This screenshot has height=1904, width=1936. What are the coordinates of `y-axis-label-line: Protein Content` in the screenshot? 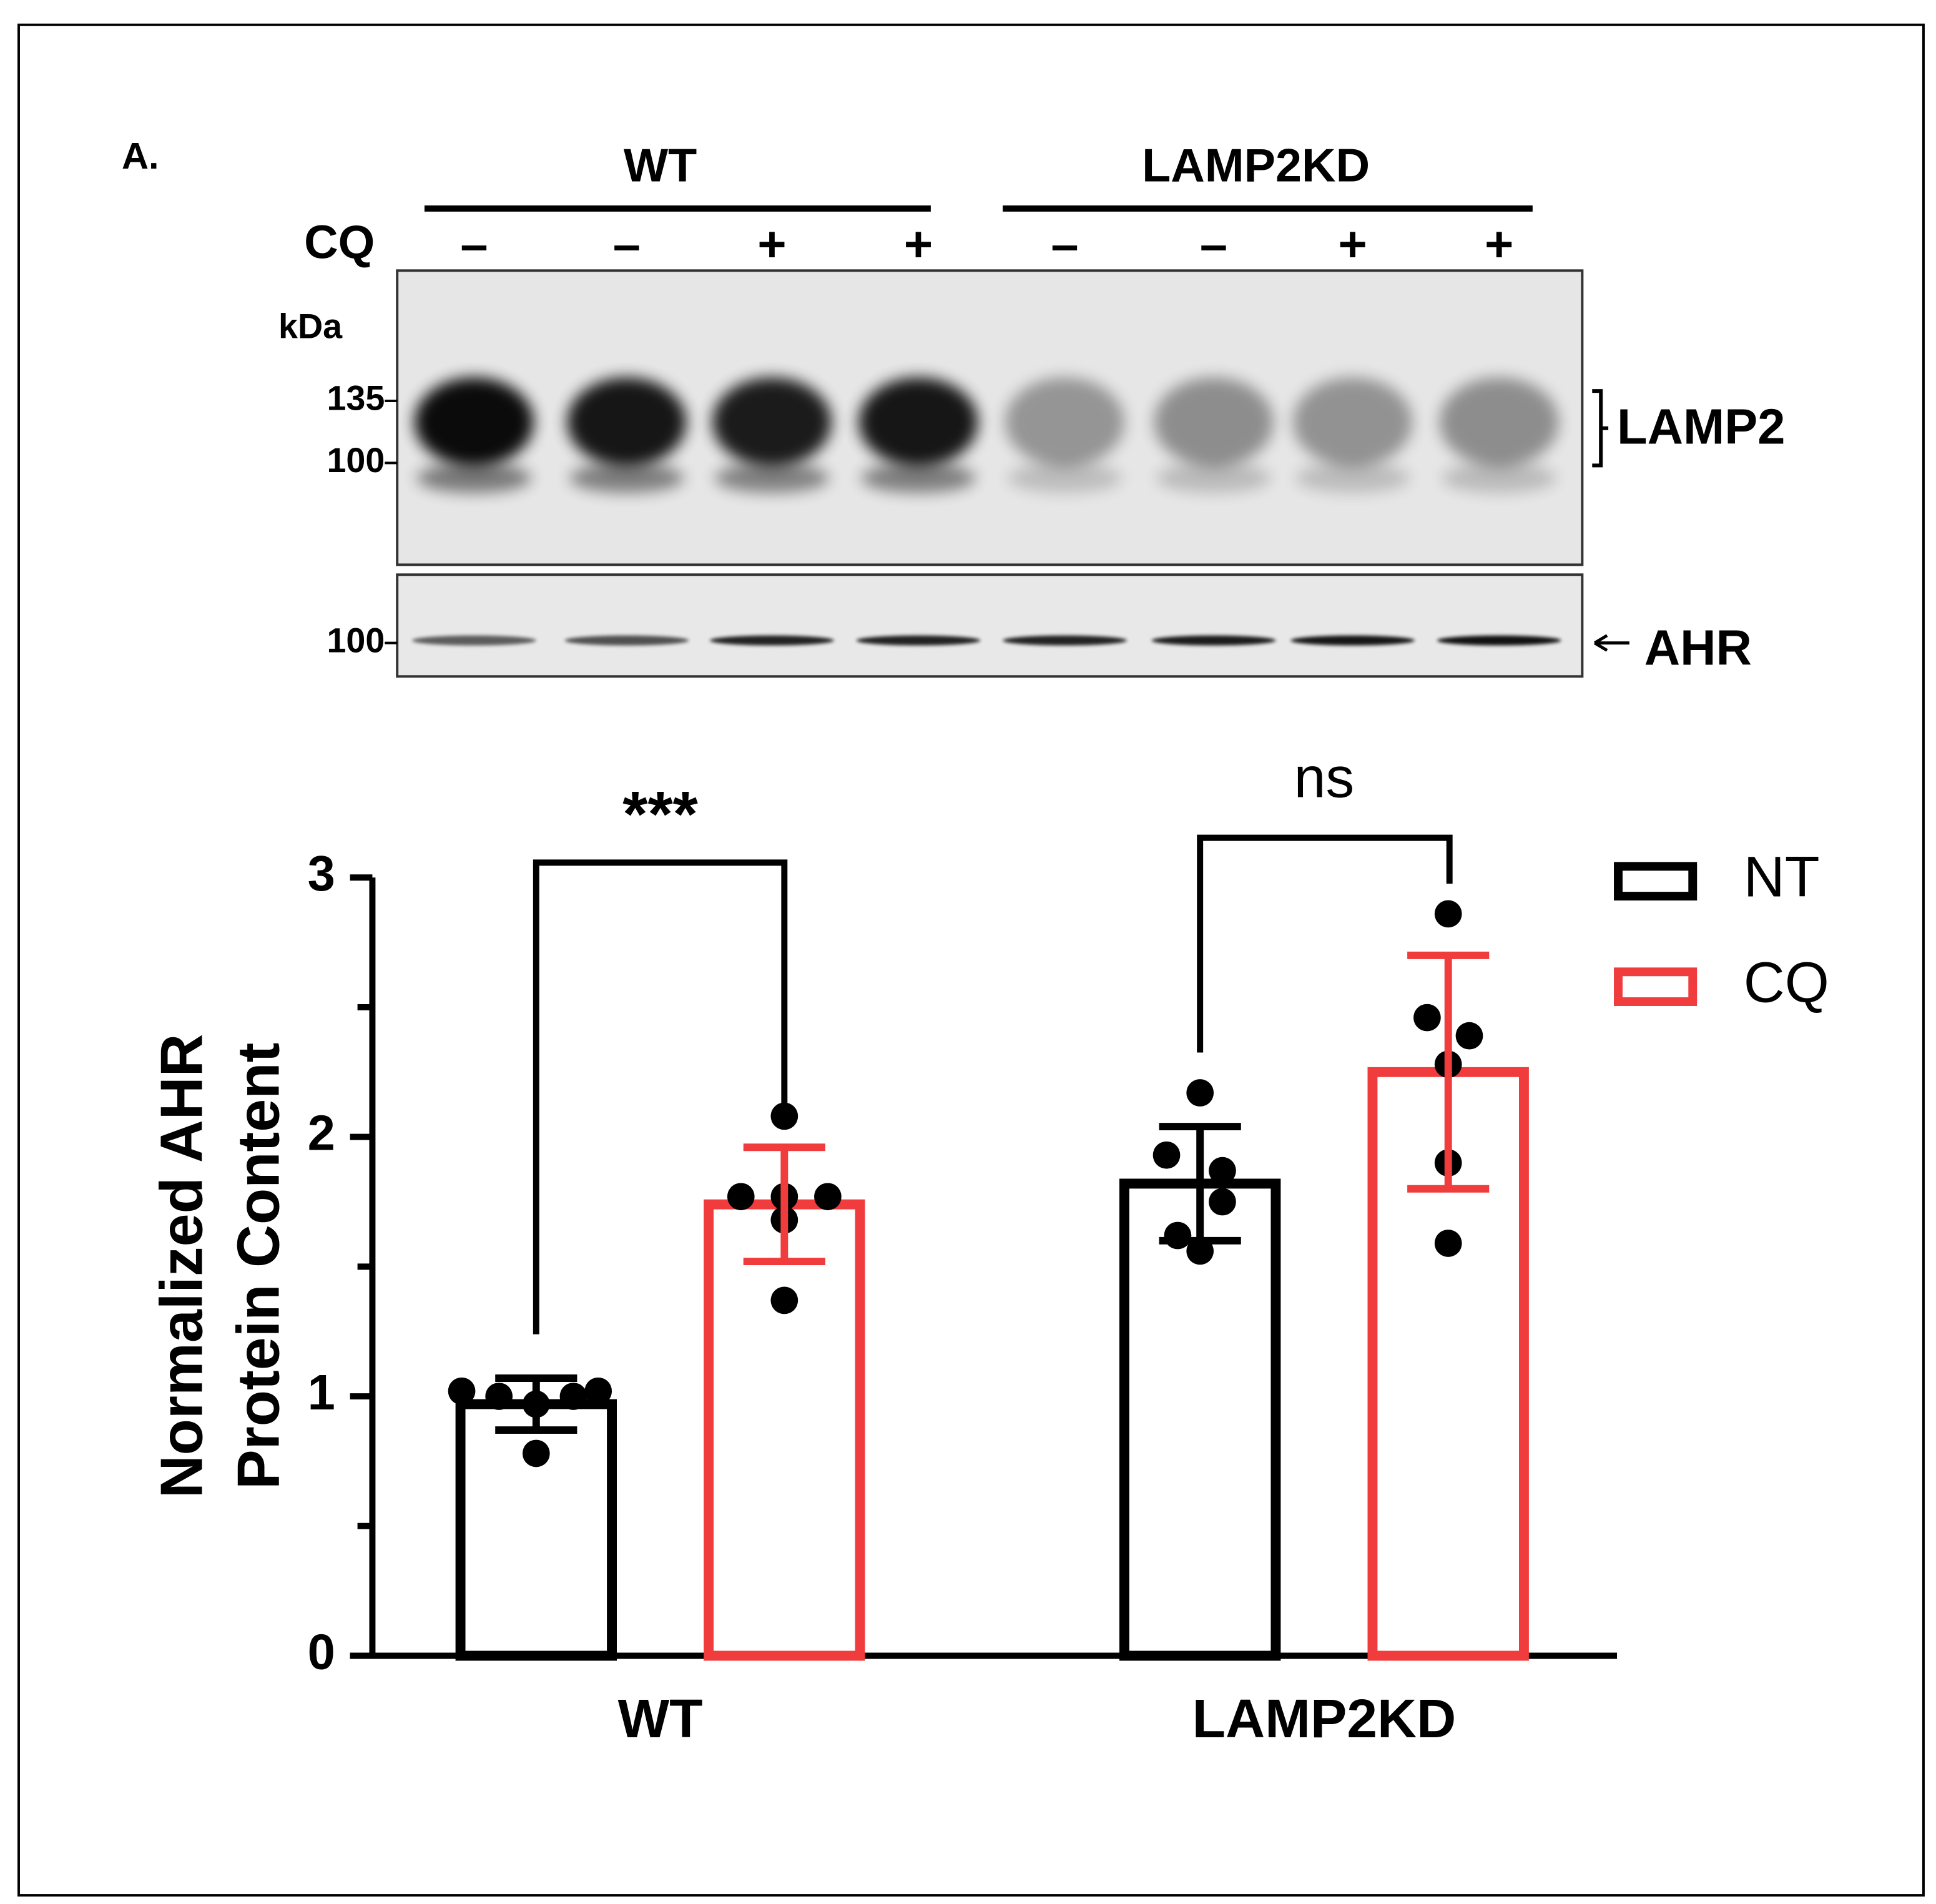 It's located at (259, 1266).